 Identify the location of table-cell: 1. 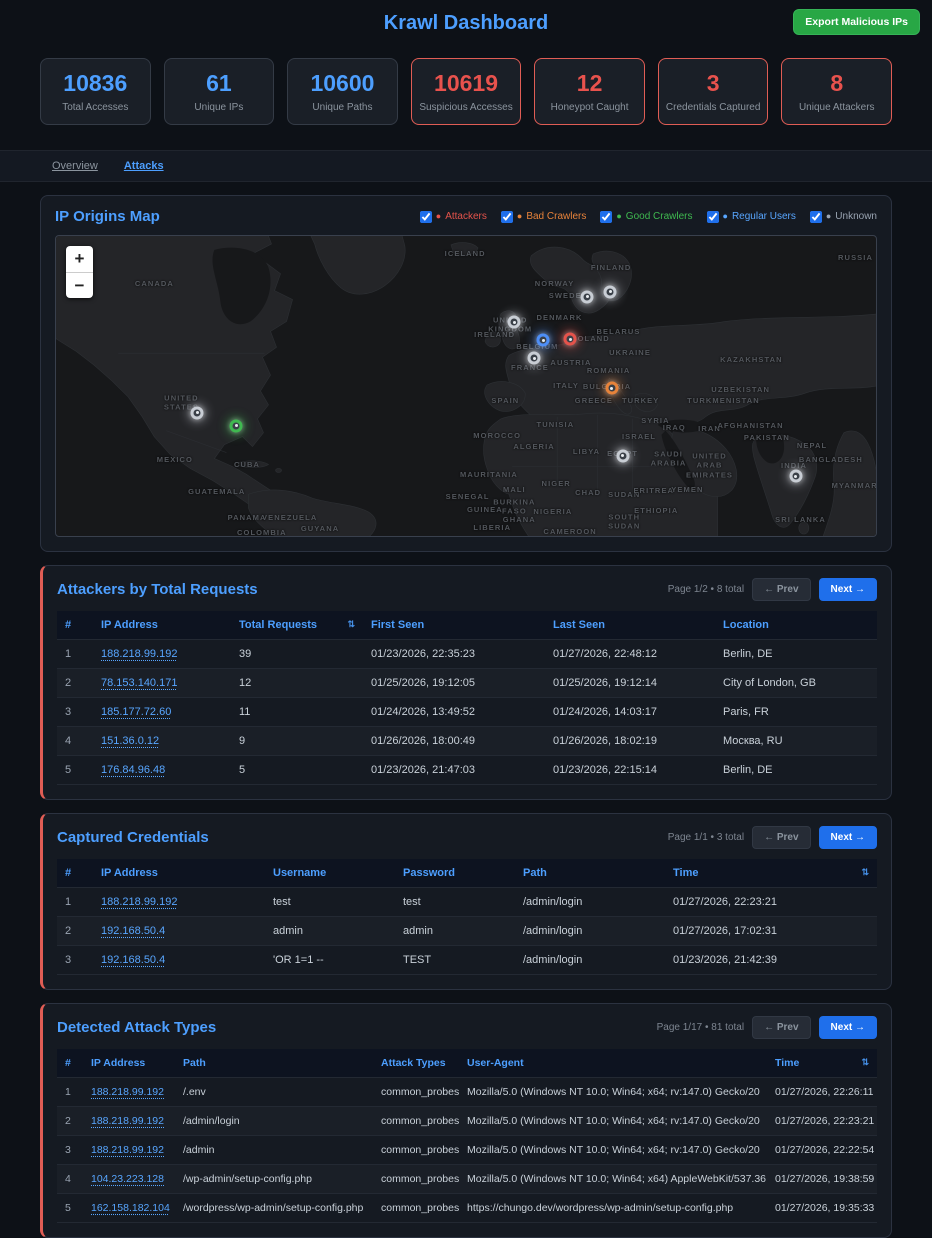
(75, 902).